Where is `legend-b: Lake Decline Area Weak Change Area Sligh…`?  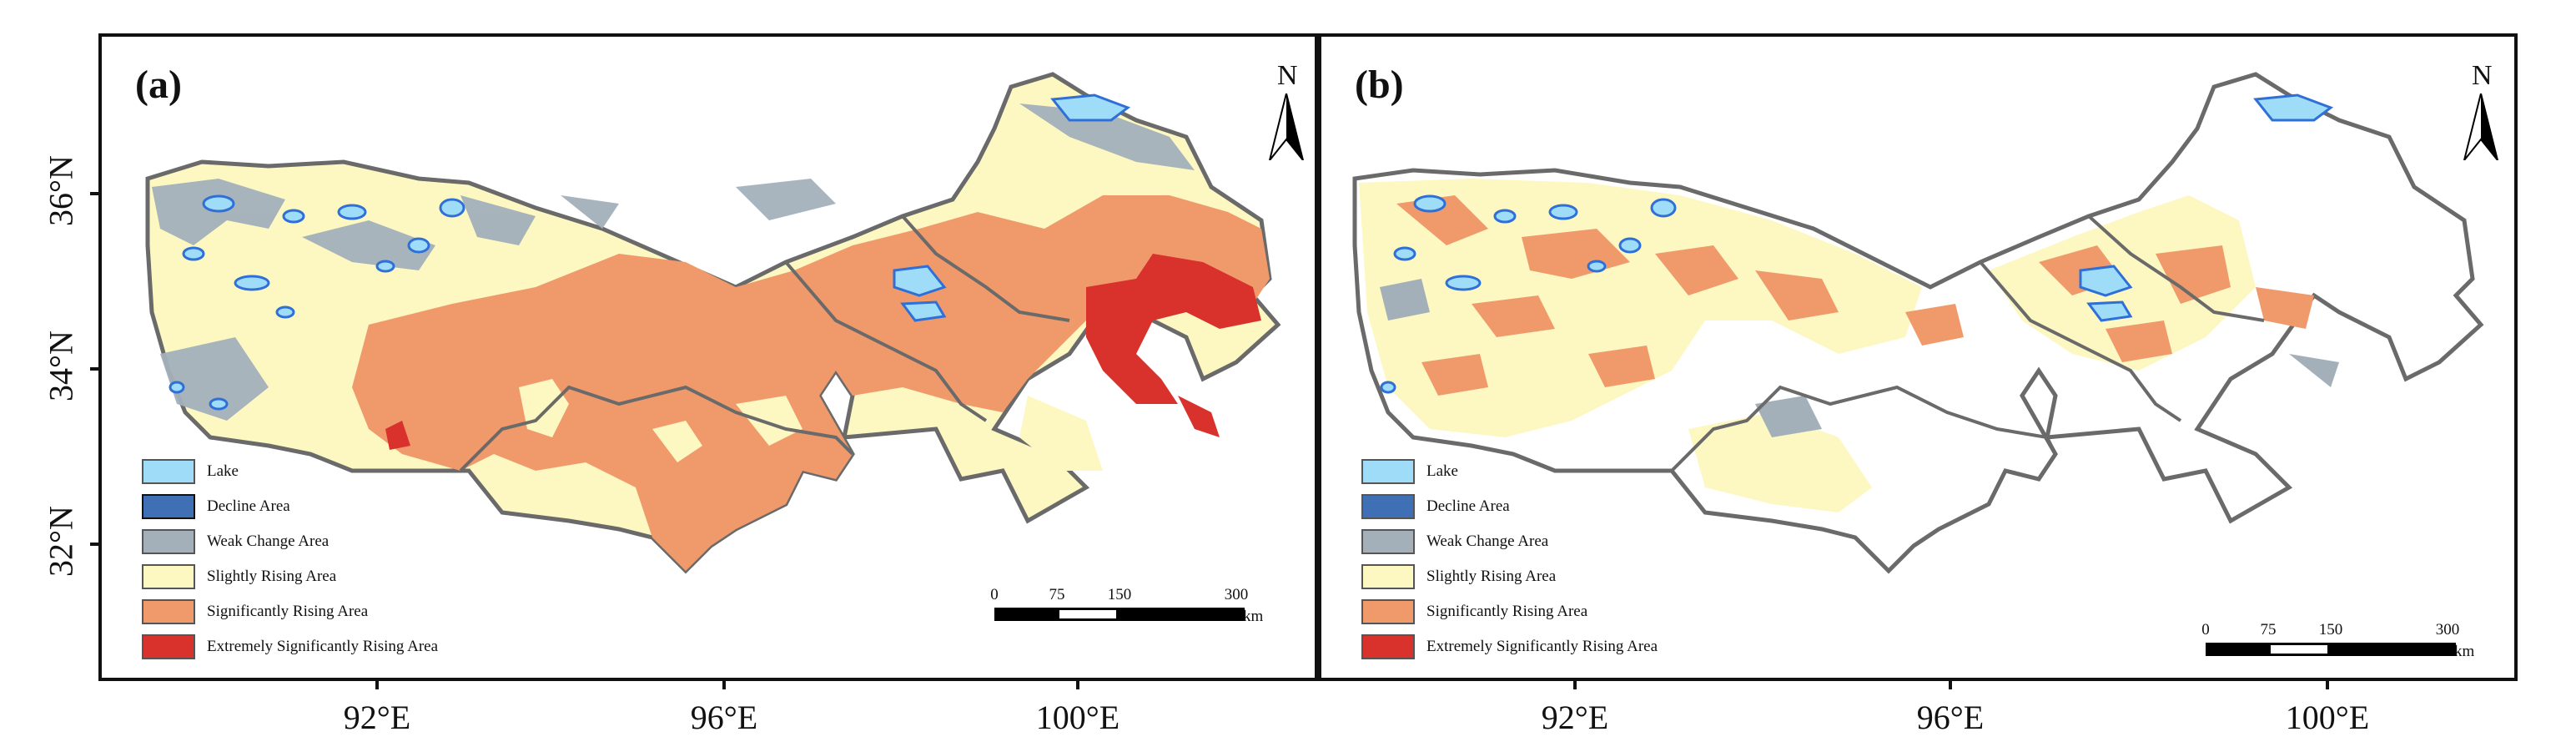 legend-b: Lake Decline Area Weak Change Area Sligh… is located at coordinates (1509, 559).